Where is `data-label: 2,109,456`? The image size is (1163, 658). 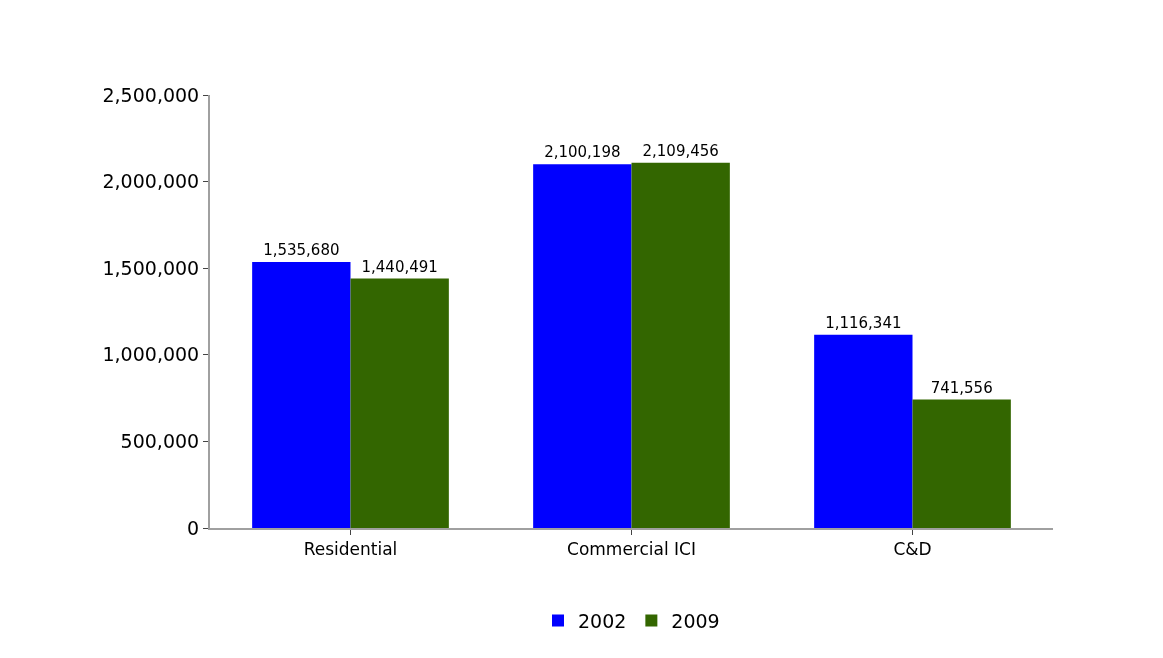
data-label: 2,109,456 is located at coordinates (680, 150).